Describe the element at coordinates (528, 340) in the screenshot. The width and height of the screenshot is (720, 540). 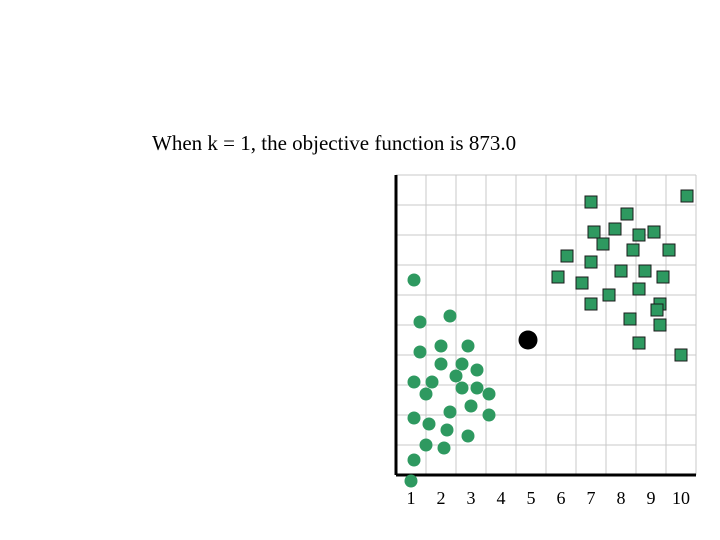
I see `centroid-point` at that location.